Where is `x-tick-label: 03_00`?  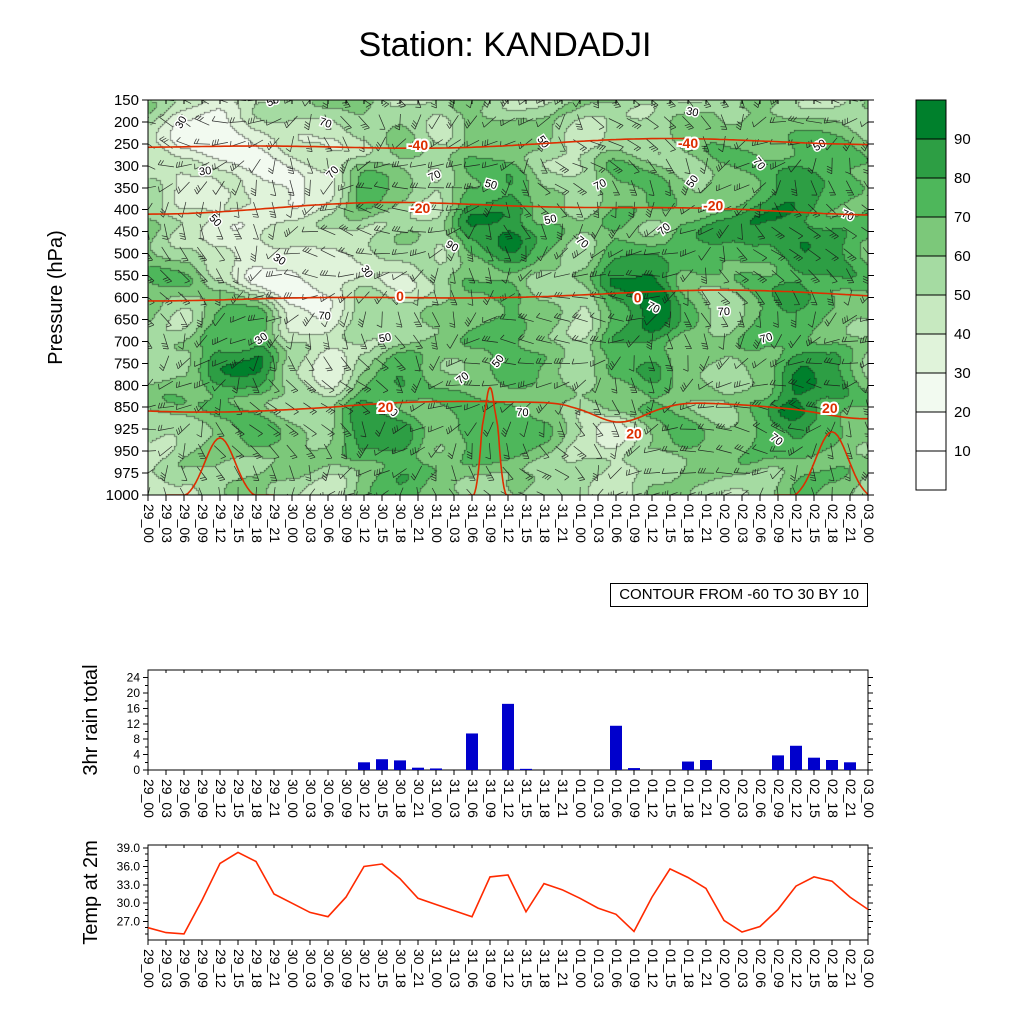
x-tick-label: 03_00 is located at coordinates (869, 523).